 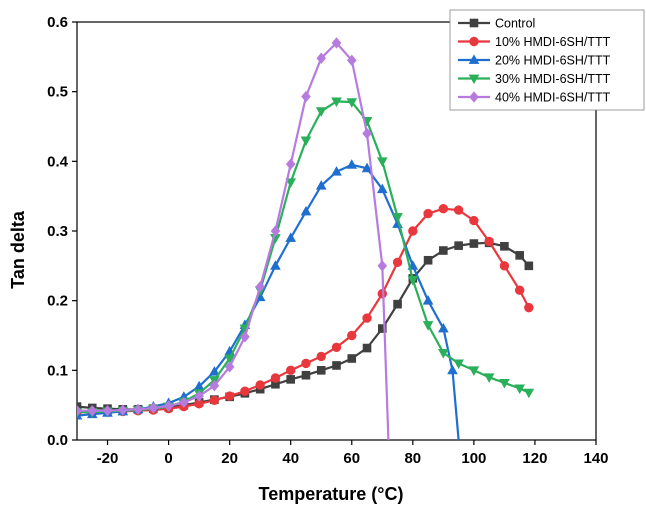 I want to click on legend-label: 20% HMDI-6SH/TTT, so click(x=553, y=61).